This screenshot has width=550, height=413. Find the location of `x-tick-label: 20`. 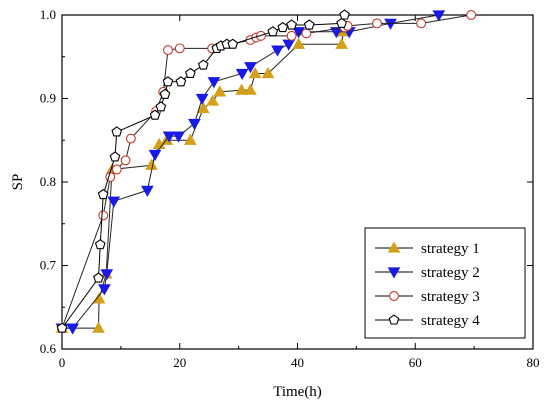

x-tick-label: 20 is located at coordinates (179, 362).